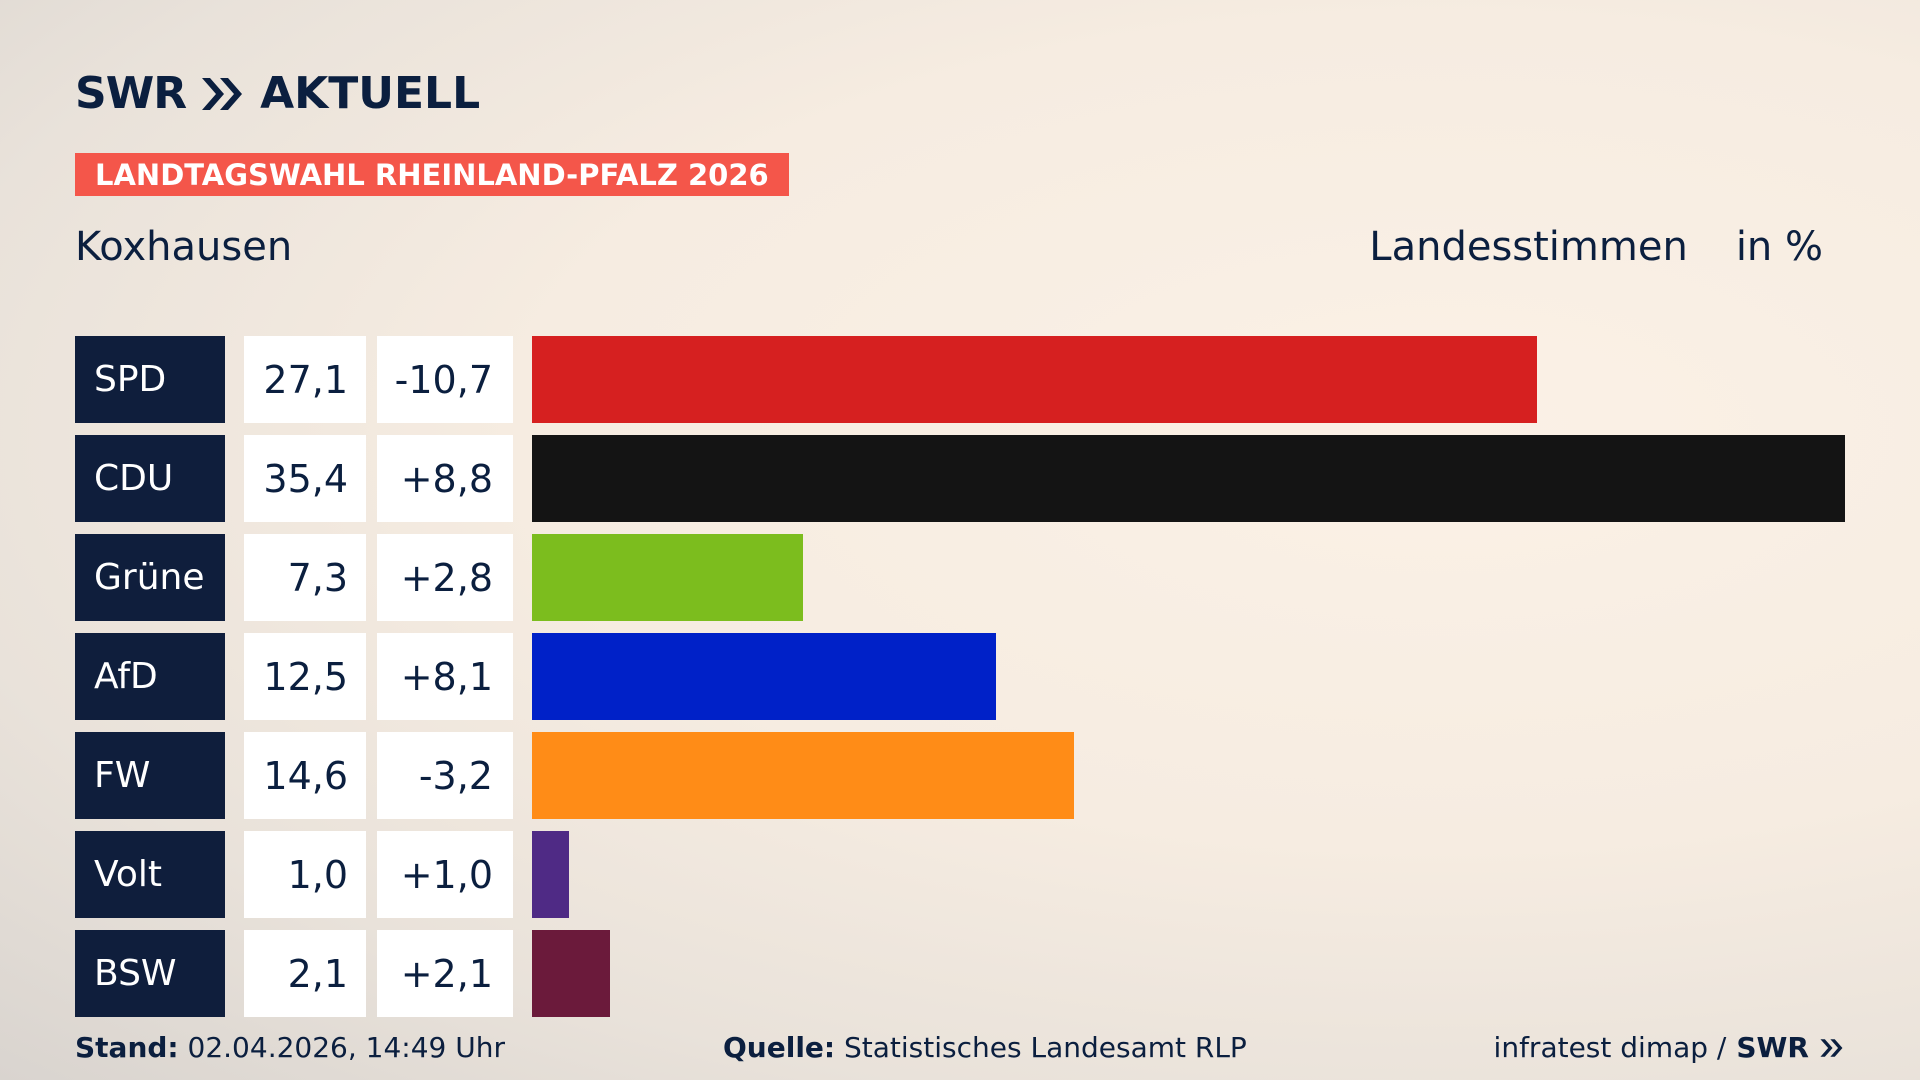 The height and width of the screenshot is (1080, 1920). What do you see at coordinates (1772, 1047) in the screenshot?
I see `swr-small-logo: SWR` at bounding box center [1772, 1047].